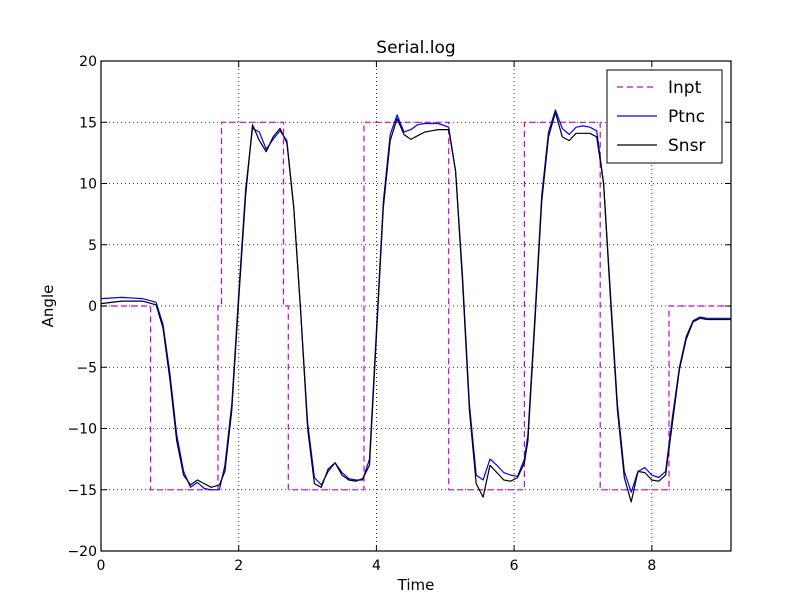 The width and height of the screenshot is (812, 612). I want to click on legend-label-ptnc: Ptnc, so click(686, 117).